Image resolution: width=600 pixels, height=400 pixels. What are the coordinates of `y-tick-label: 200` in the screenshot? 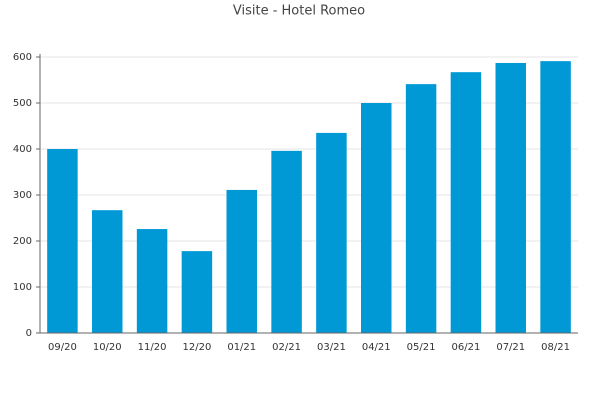 It's located at (22, 241).